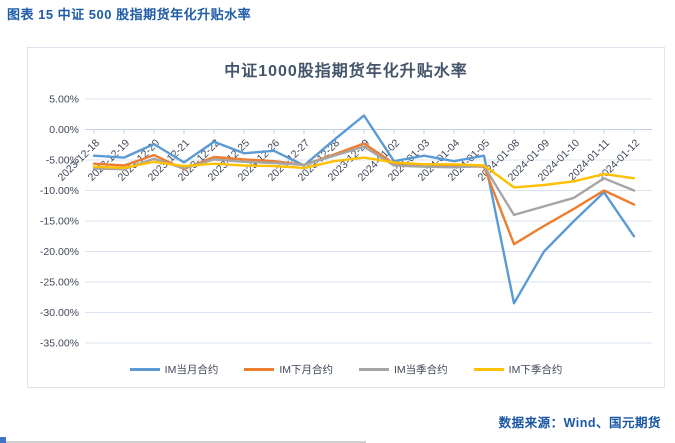 The image size is (675, 443). Describe the element at coordinates (59, 252) in the screenshot. I see `y-tick-label: -20.00%` at that location.